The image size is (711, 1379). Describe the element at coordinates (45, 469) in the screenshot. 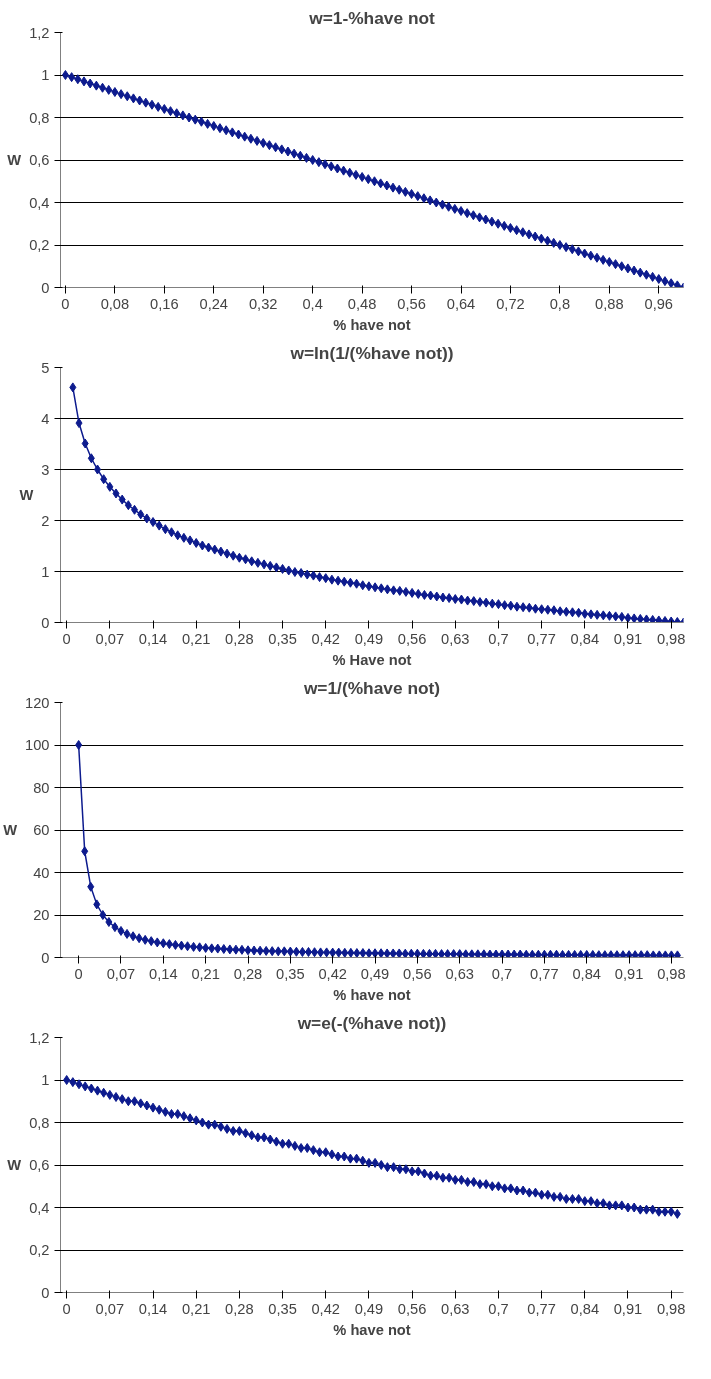

I see `y-tick-label: 3` at that location.